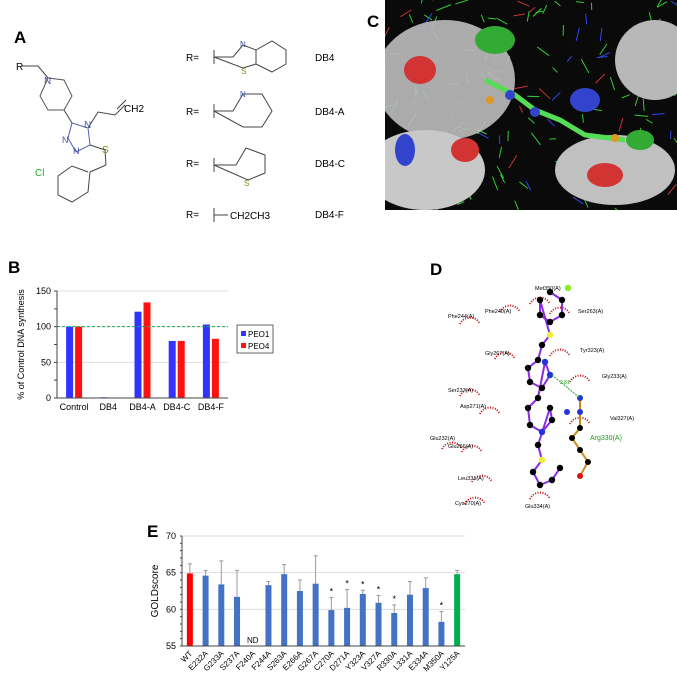  I want to click on legend-box, so click(255, 339).